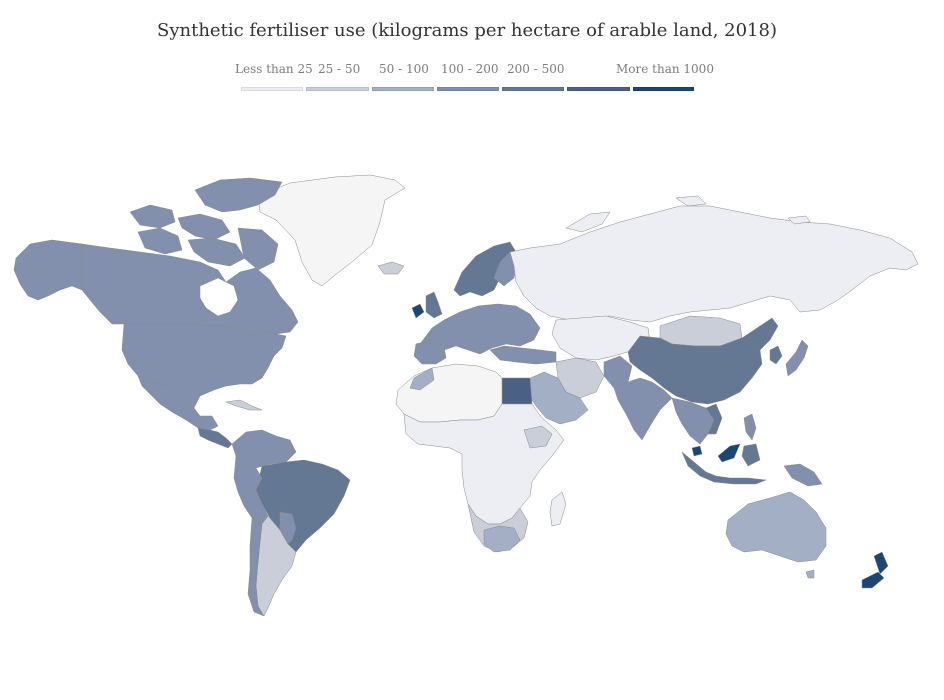 This screenshot has height=700, width=944. I want to click on region-western-europe, so click(480, 330).